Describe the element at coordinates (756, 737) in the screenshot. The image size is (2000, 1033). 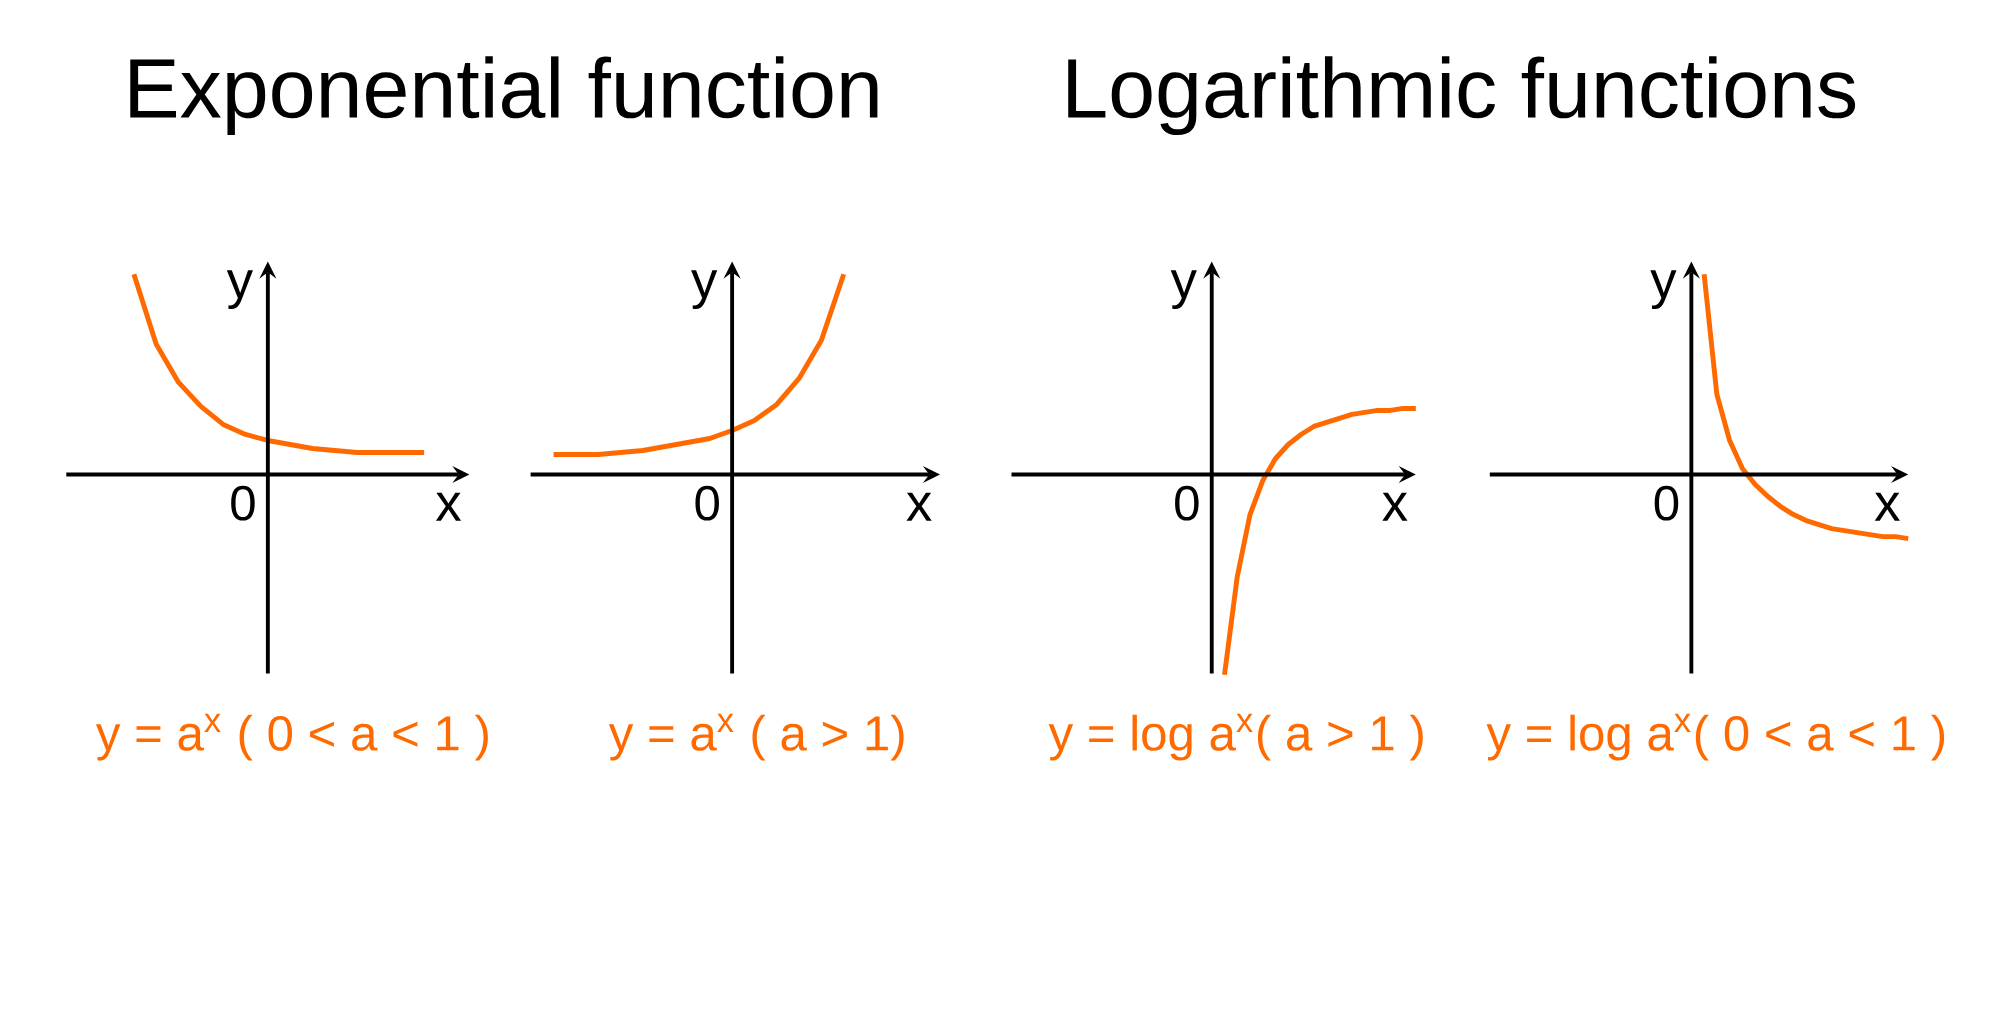
I see `text: y = a$^{x}$ ( a > 1)` at that location.